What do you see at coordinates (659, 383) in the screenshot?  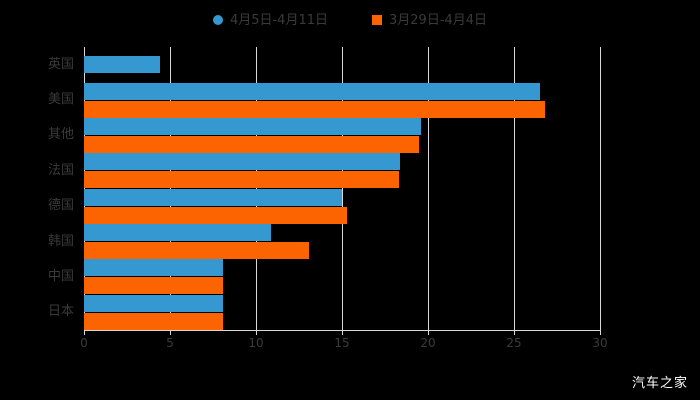 I see `watermark: 汽车之家` at bounding box center [659, 383].